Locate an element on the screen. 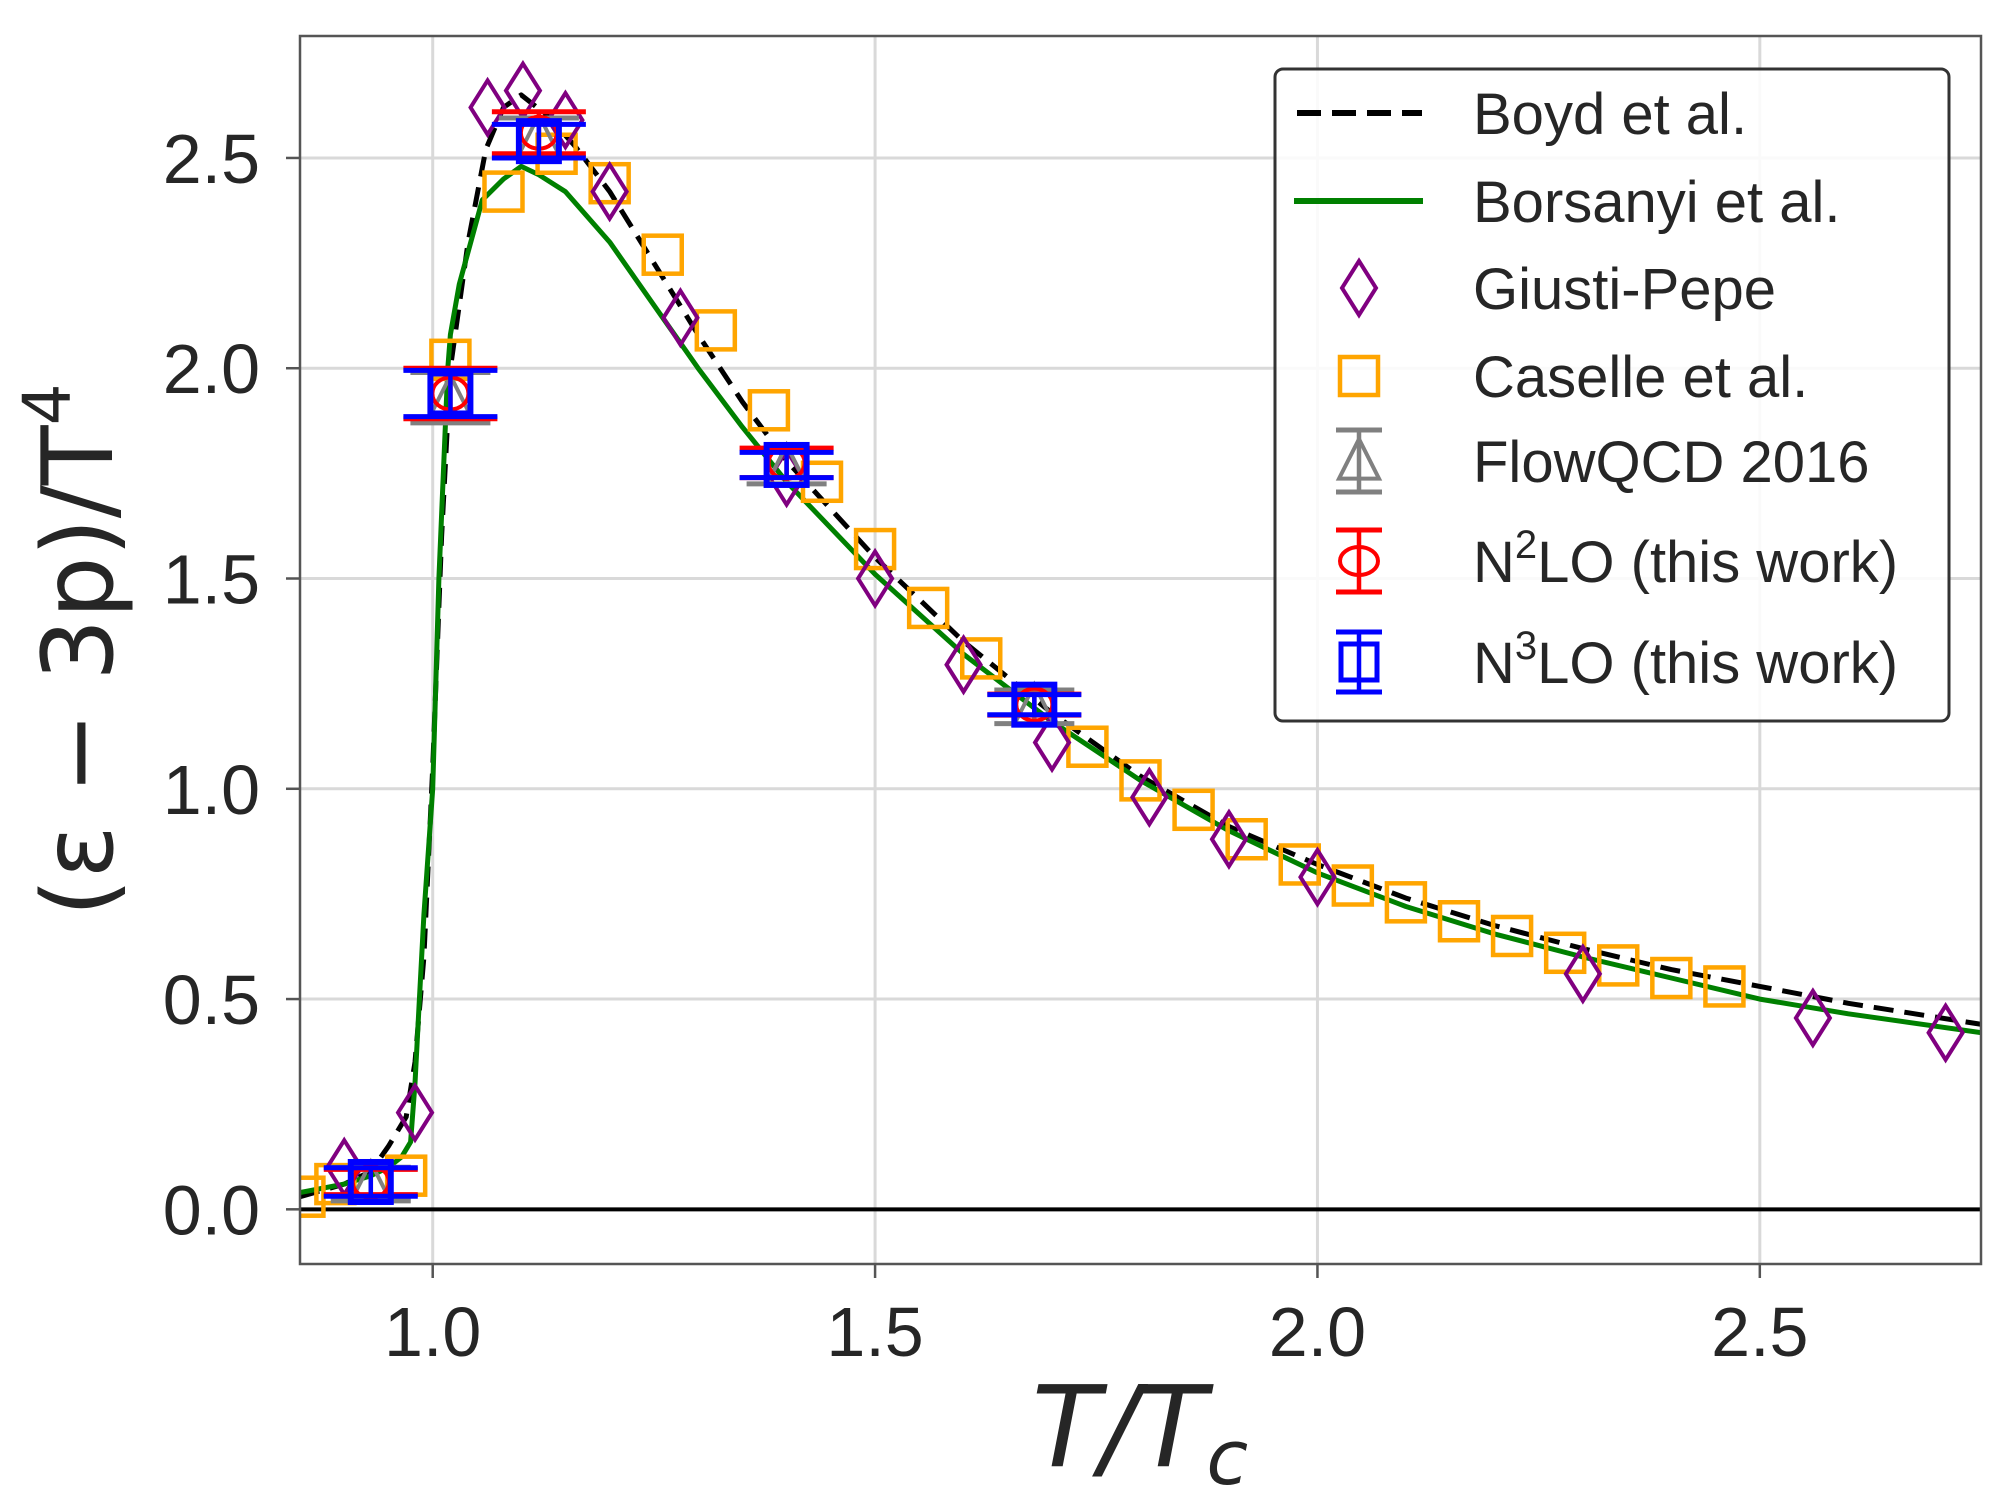 This screenshot has height=1508, width=2016. x-axis-label: T/Tc is located at coordinates (1140, 1432).